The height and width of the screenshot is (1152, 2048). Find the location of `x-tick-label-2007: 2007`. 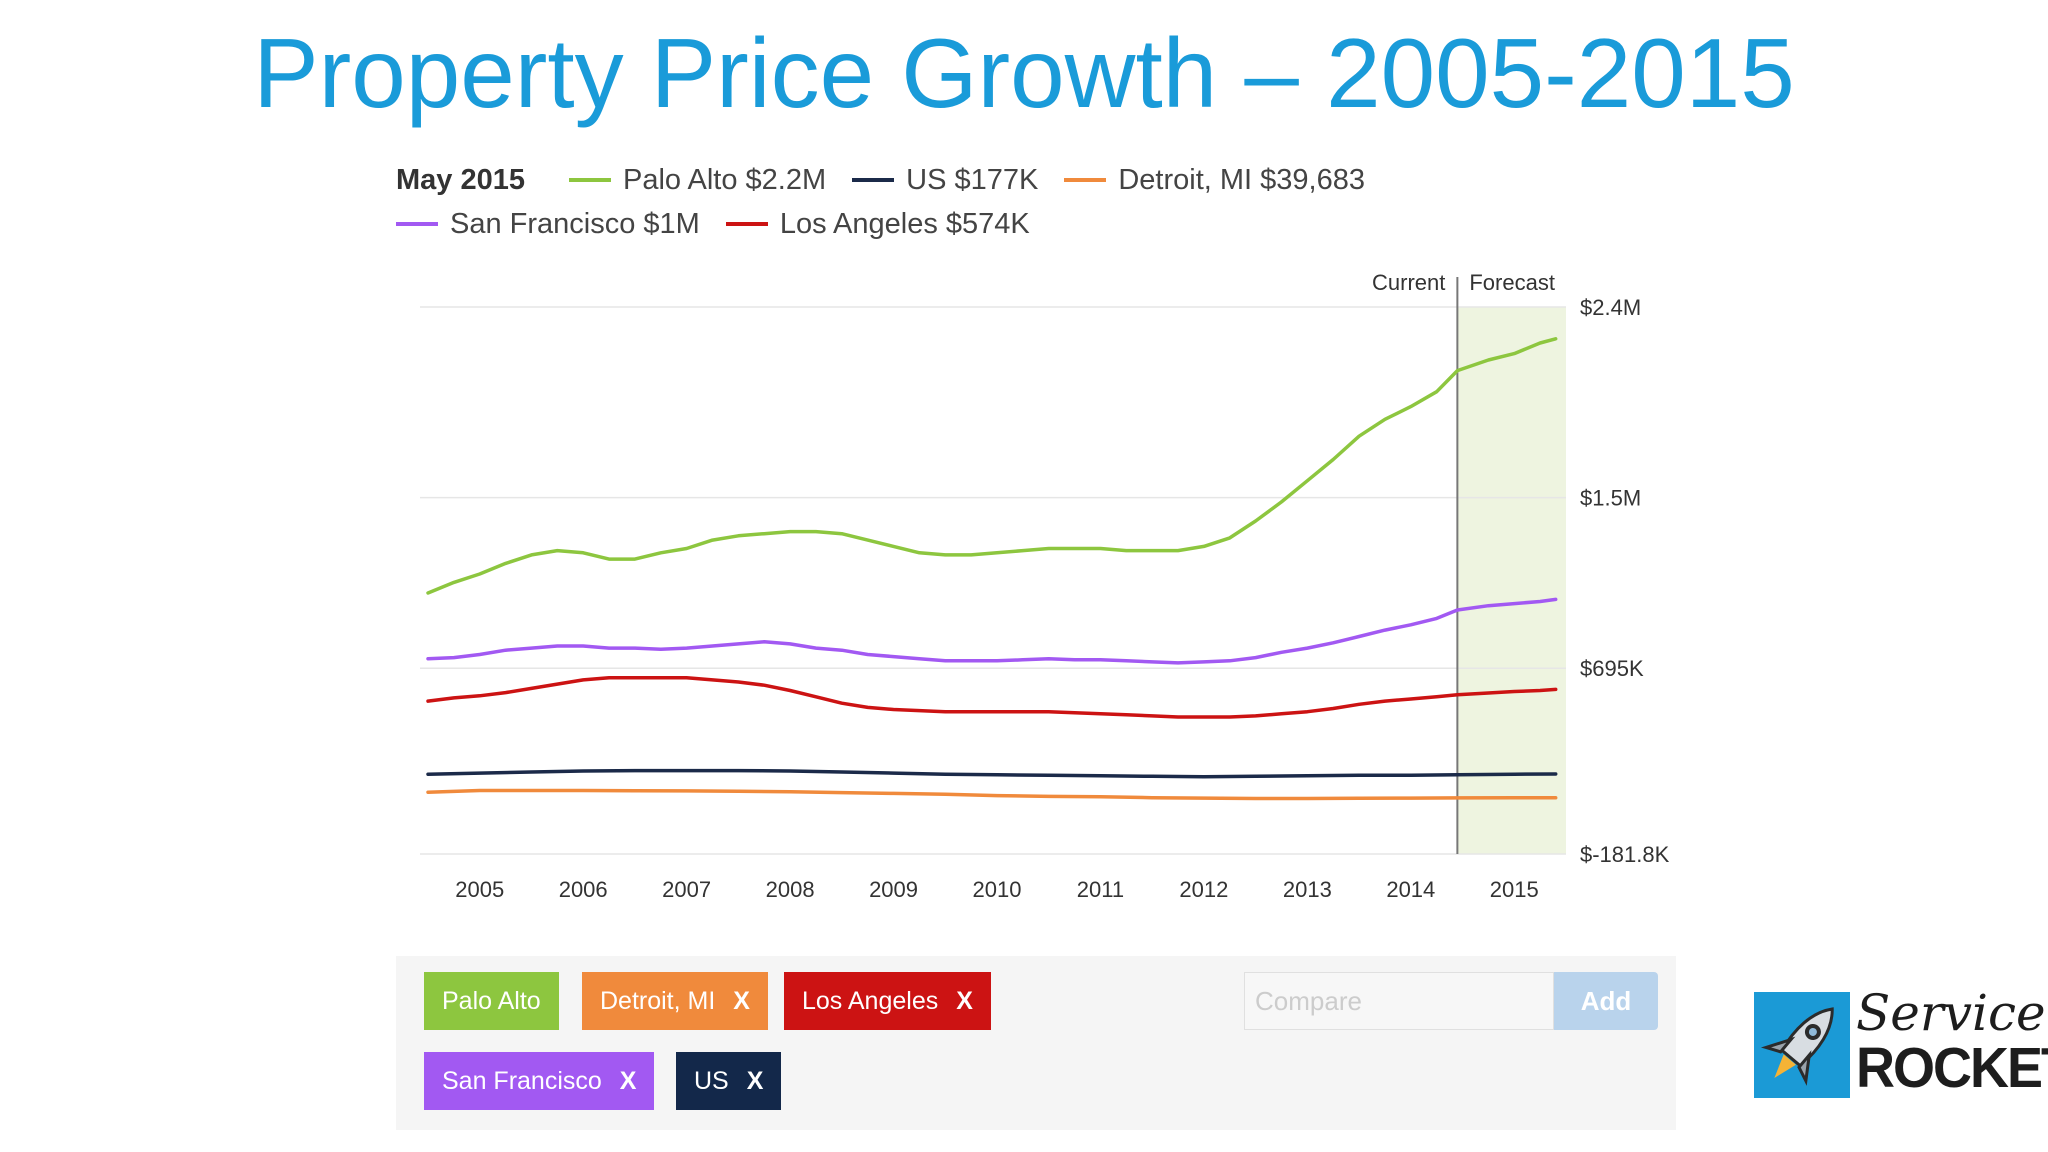

x-tick-label-2007: 2007 is located at coordinates (686, 889).